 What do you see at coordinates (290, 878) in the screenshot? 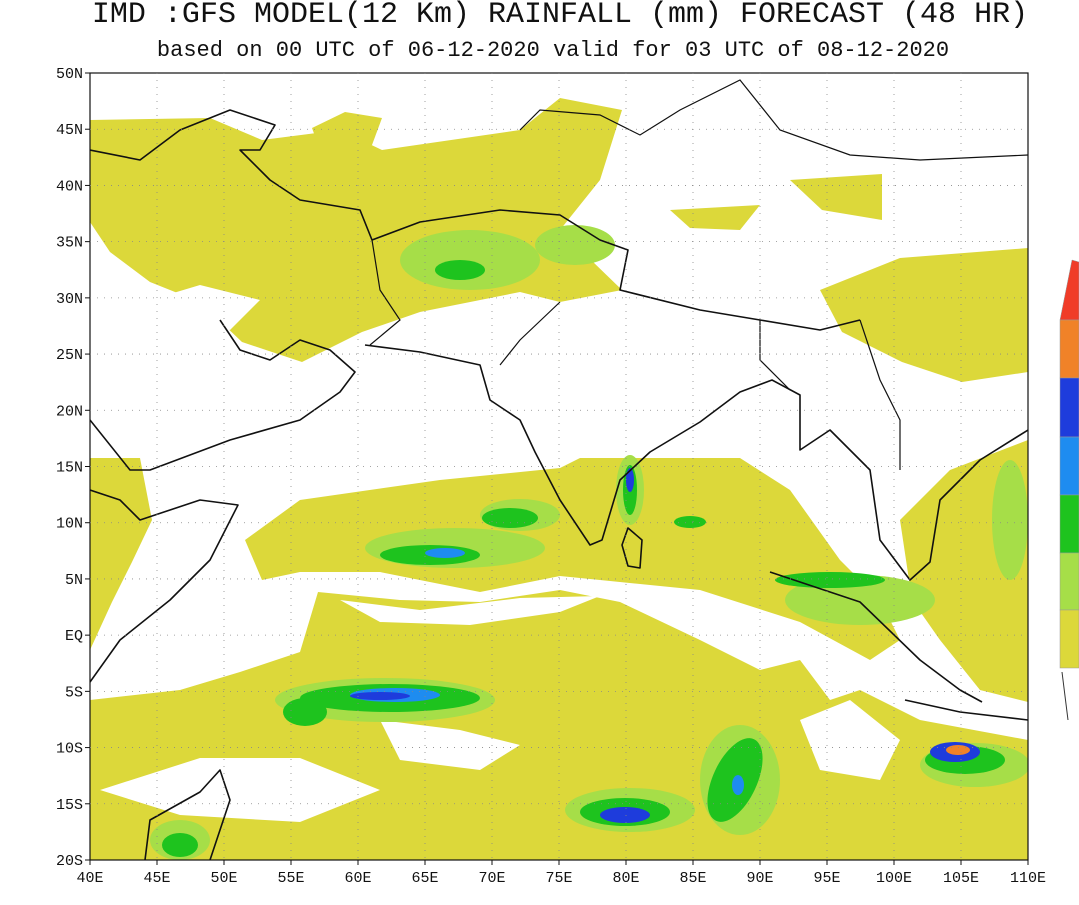
I see `lon-label: 55E` at bounding box center [290, 878].